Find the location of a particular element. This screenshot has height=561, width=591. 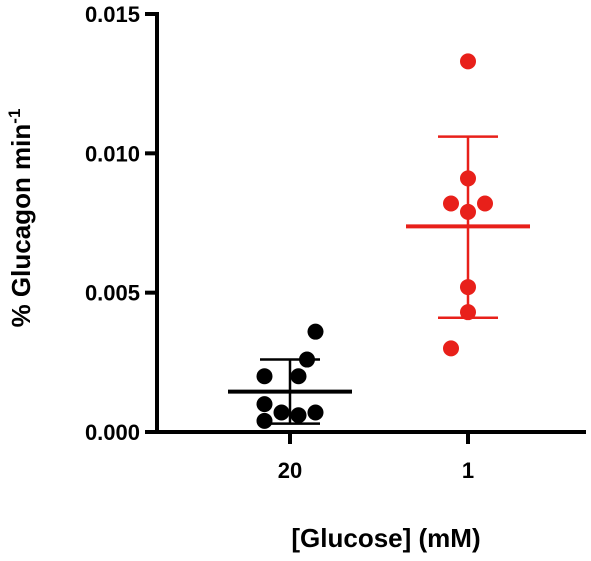

x-tick-label: 1 is located at coordinates (468, 470).